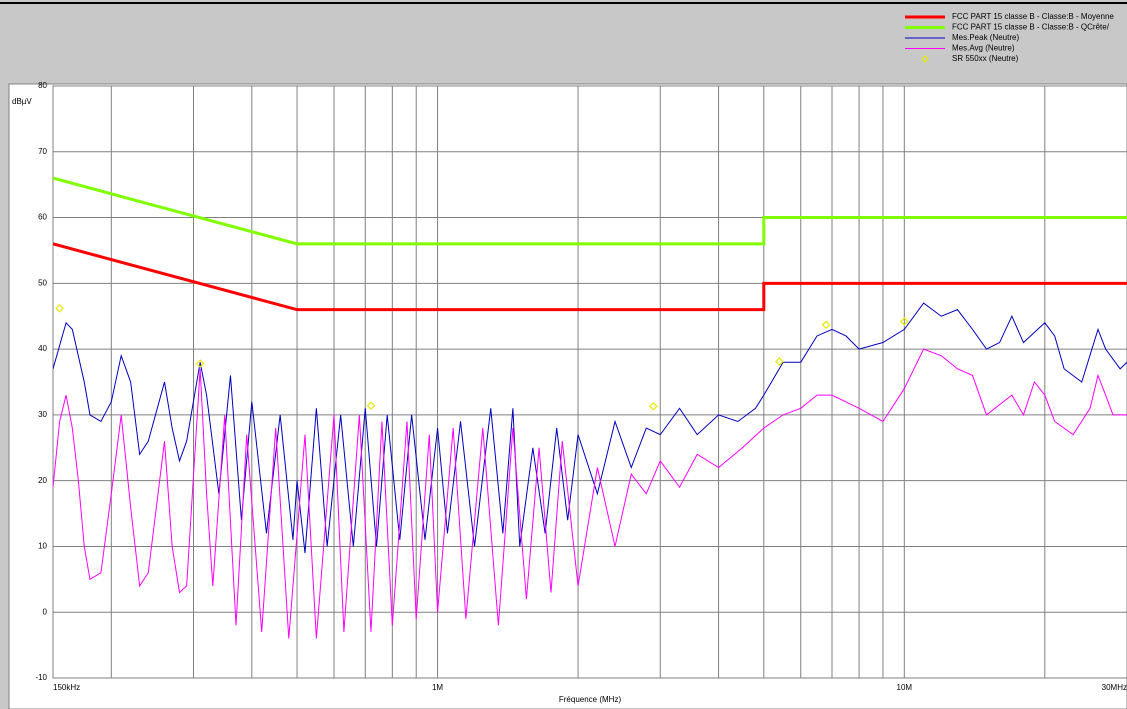  I want to click on y-tick-label: 80, so click(42, 85).